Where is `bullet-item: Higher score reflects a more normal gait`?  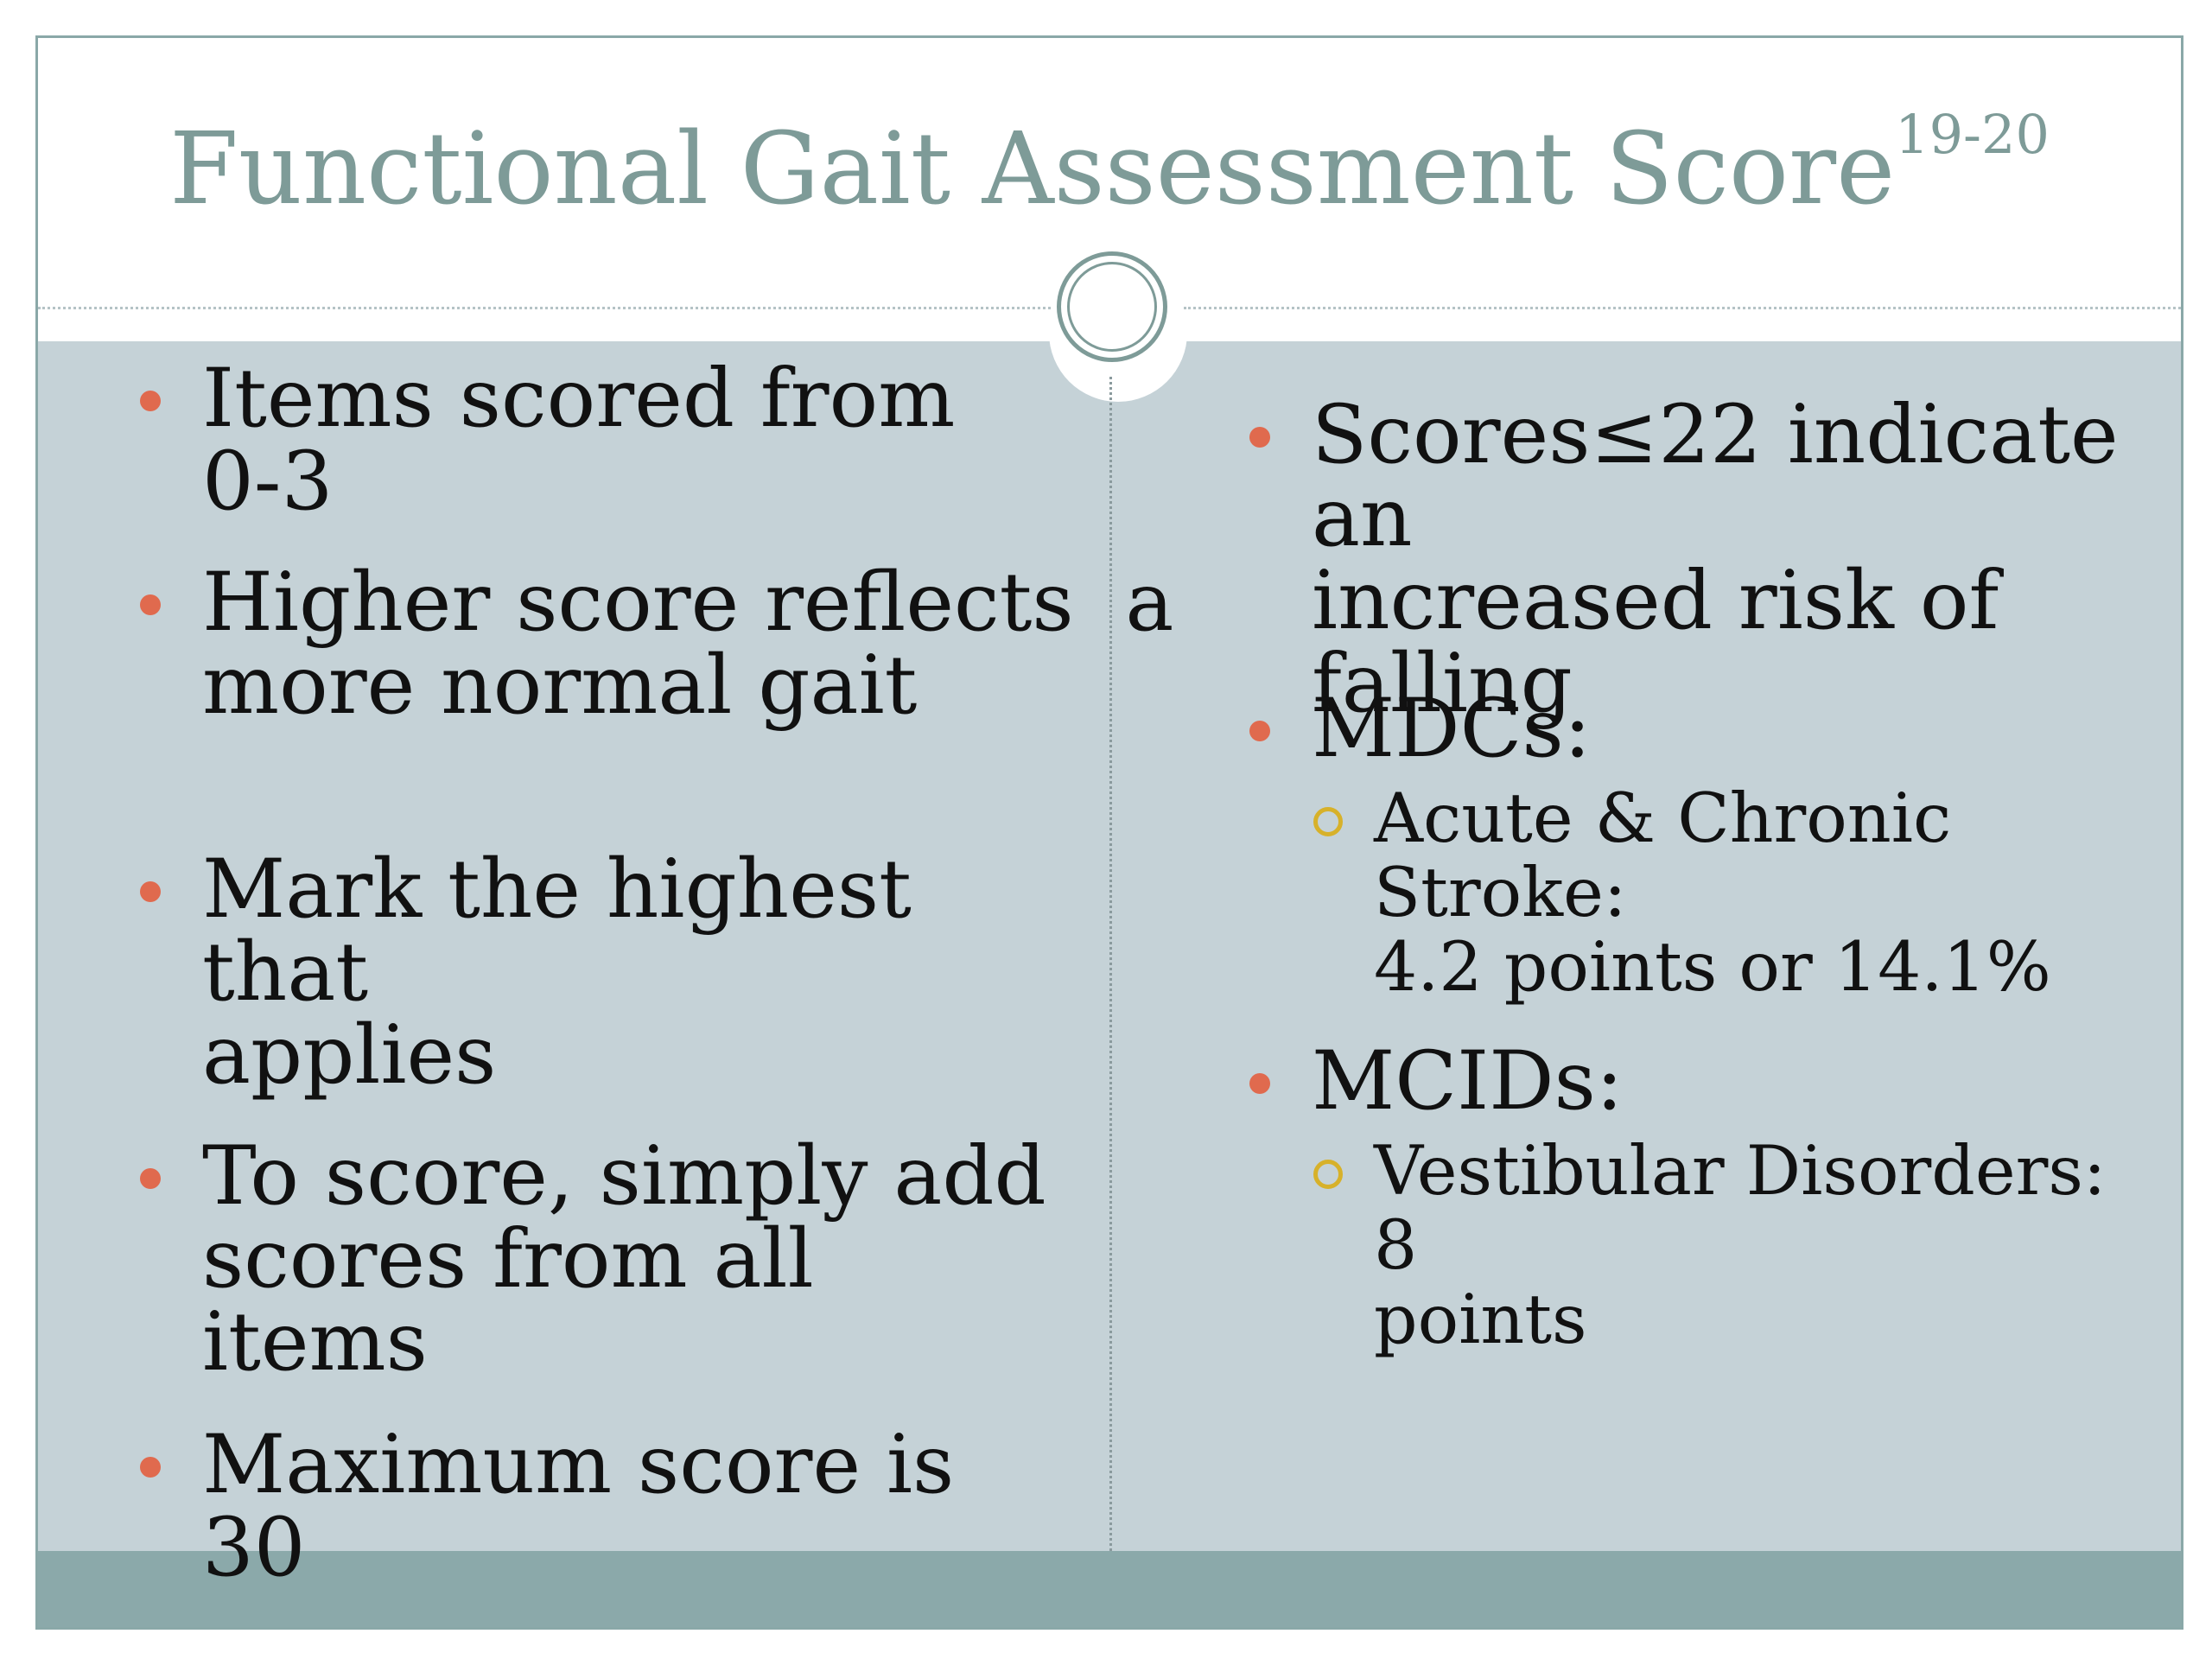 bullet-item: Higher score reflects a more normal gait is located at coordinates (637, 644).